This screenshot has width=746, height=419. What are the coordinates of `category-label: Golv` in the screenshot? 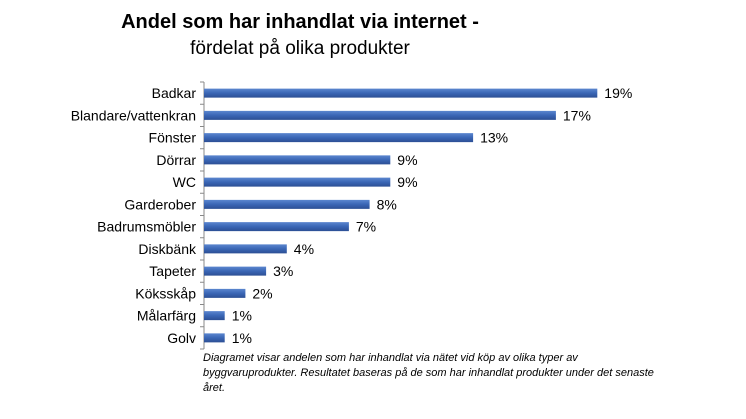 It's located at (181, 338).